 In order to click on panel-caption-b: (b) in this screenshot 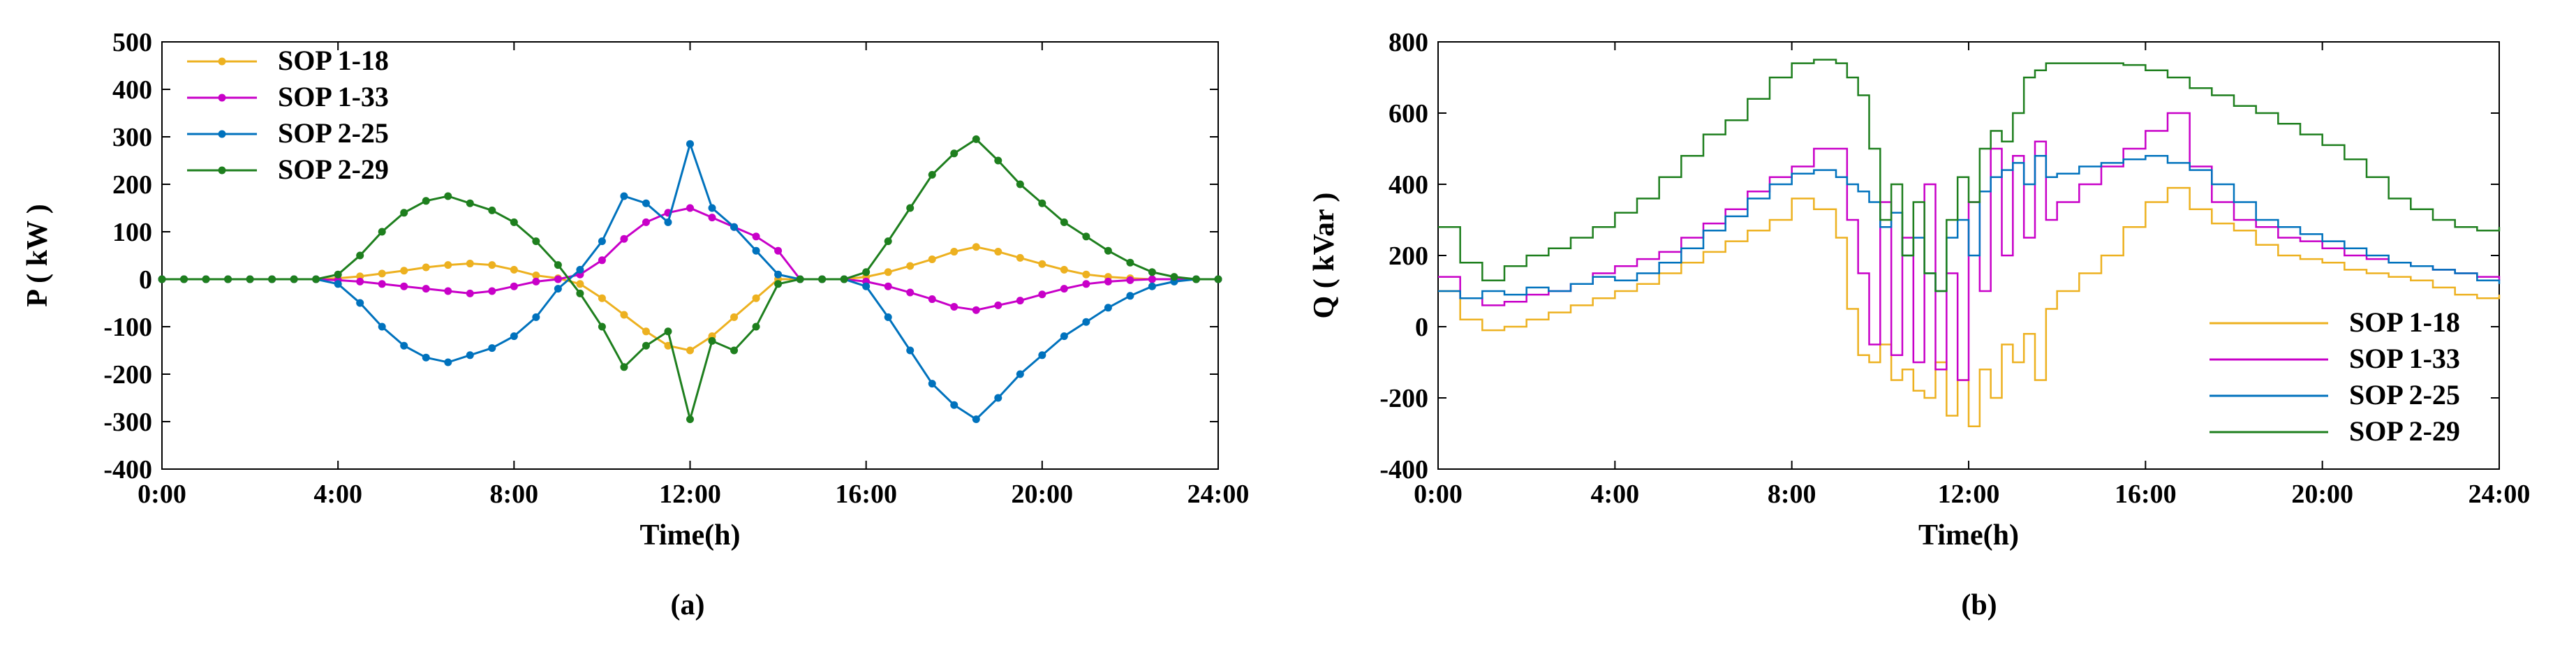, I will do `click(1979, 605)`.